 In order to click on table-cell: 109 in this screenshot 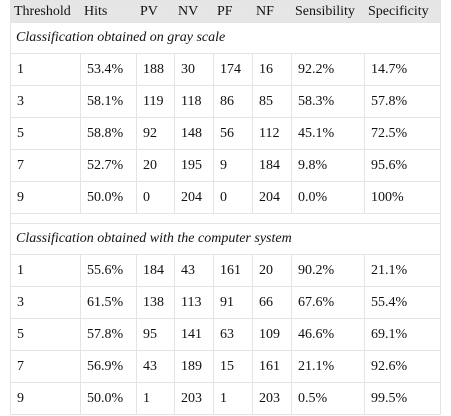, I will do `click(272, 334)`.